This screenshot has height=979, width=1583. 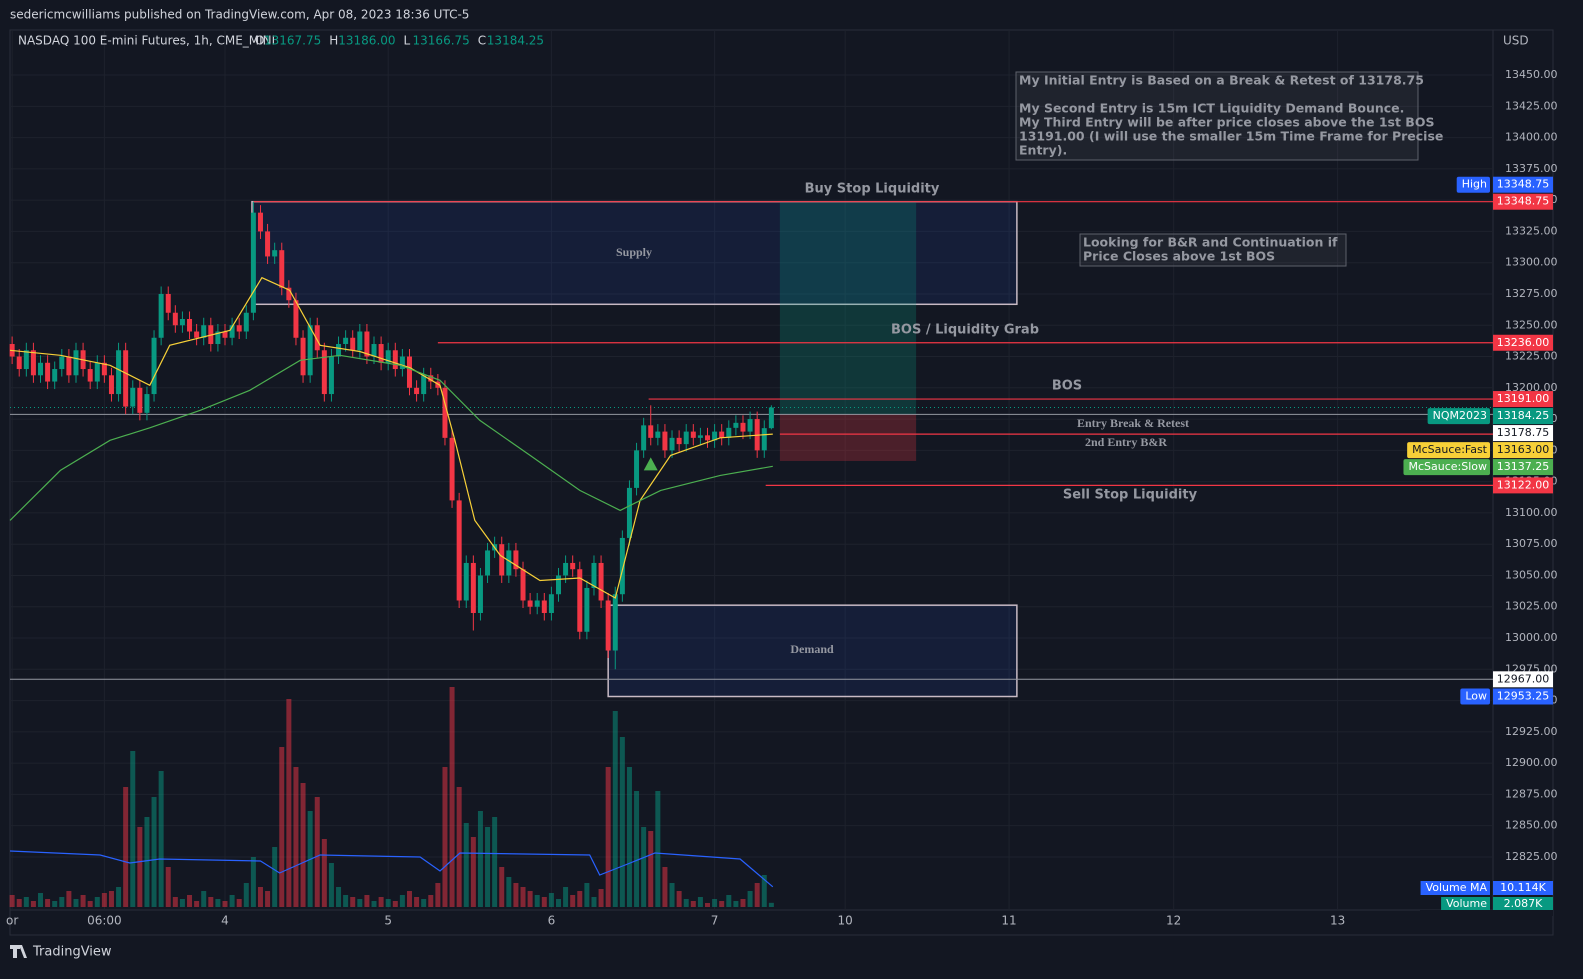 I want to click on price-tag-label: 12967.00, so click(x=1523, y=678).